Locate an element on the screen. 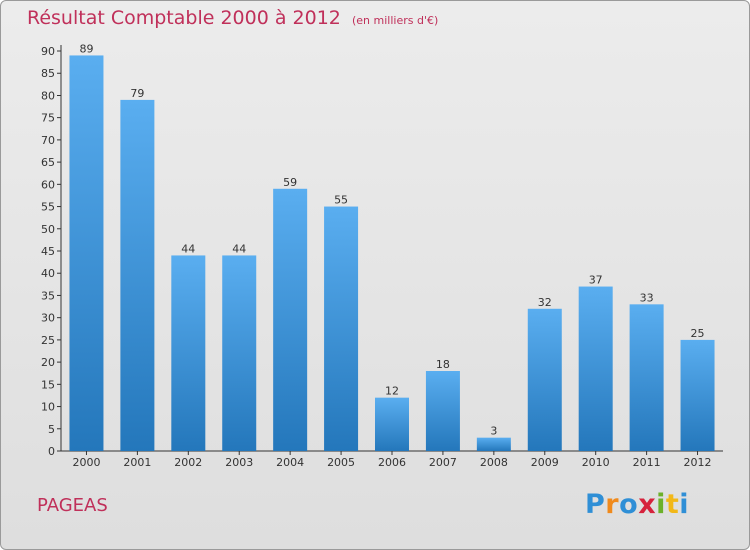 This screenshot has height=550, width=750. x-tick-label: 2007 is located at coordinates (443, 462).